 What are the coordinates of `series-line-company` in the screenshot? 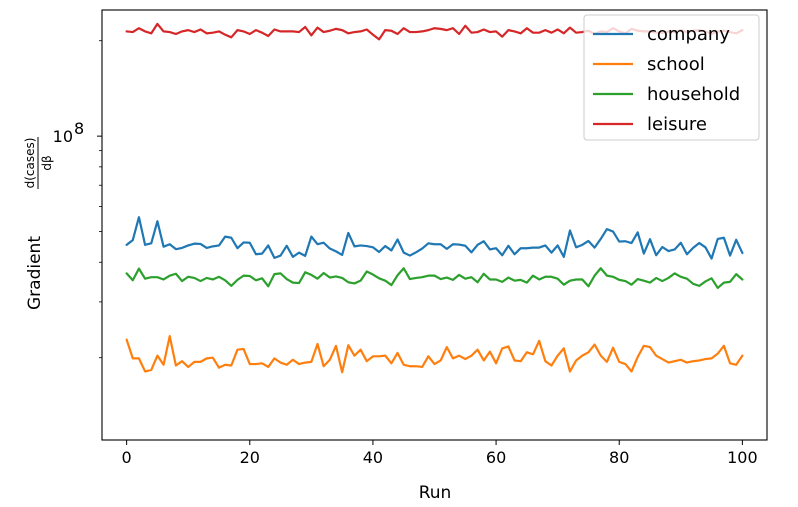 It's located at (434, 238).